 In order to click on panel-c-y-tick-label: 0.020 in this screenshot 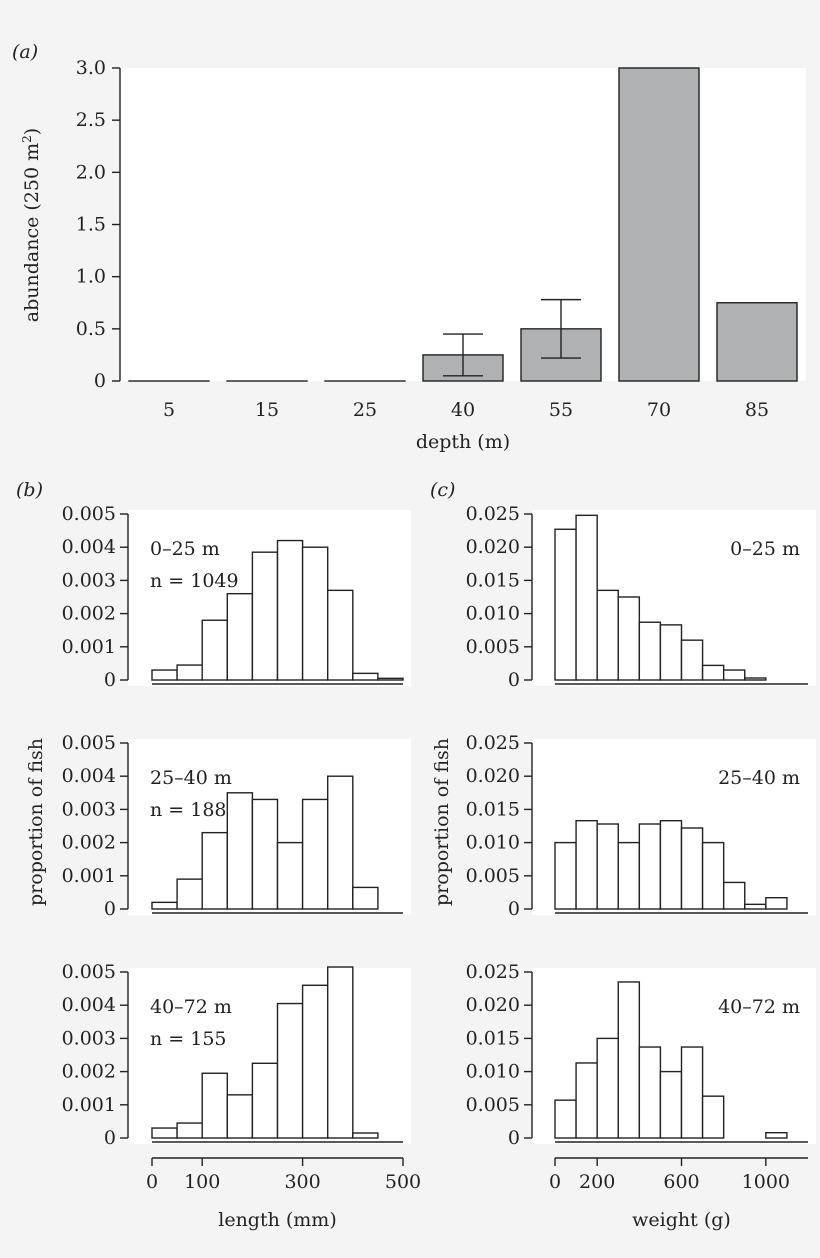, I will do `click(493, 547)`.